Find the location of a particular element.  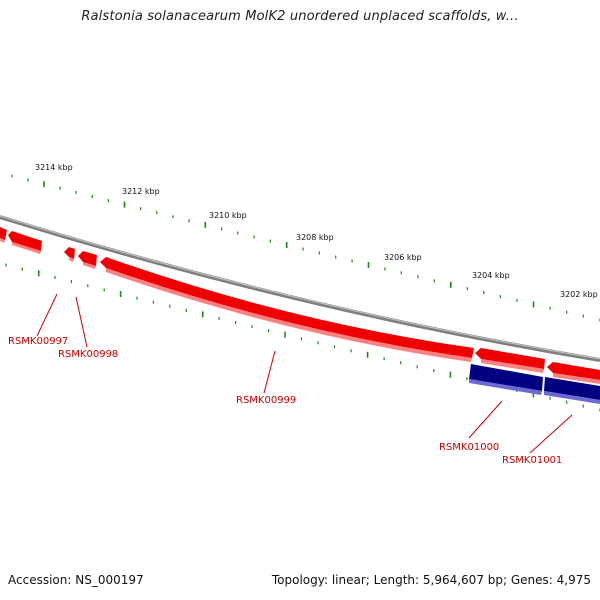

ruler-label-3202: 3202 kbp is located at coordinates (579, 294).